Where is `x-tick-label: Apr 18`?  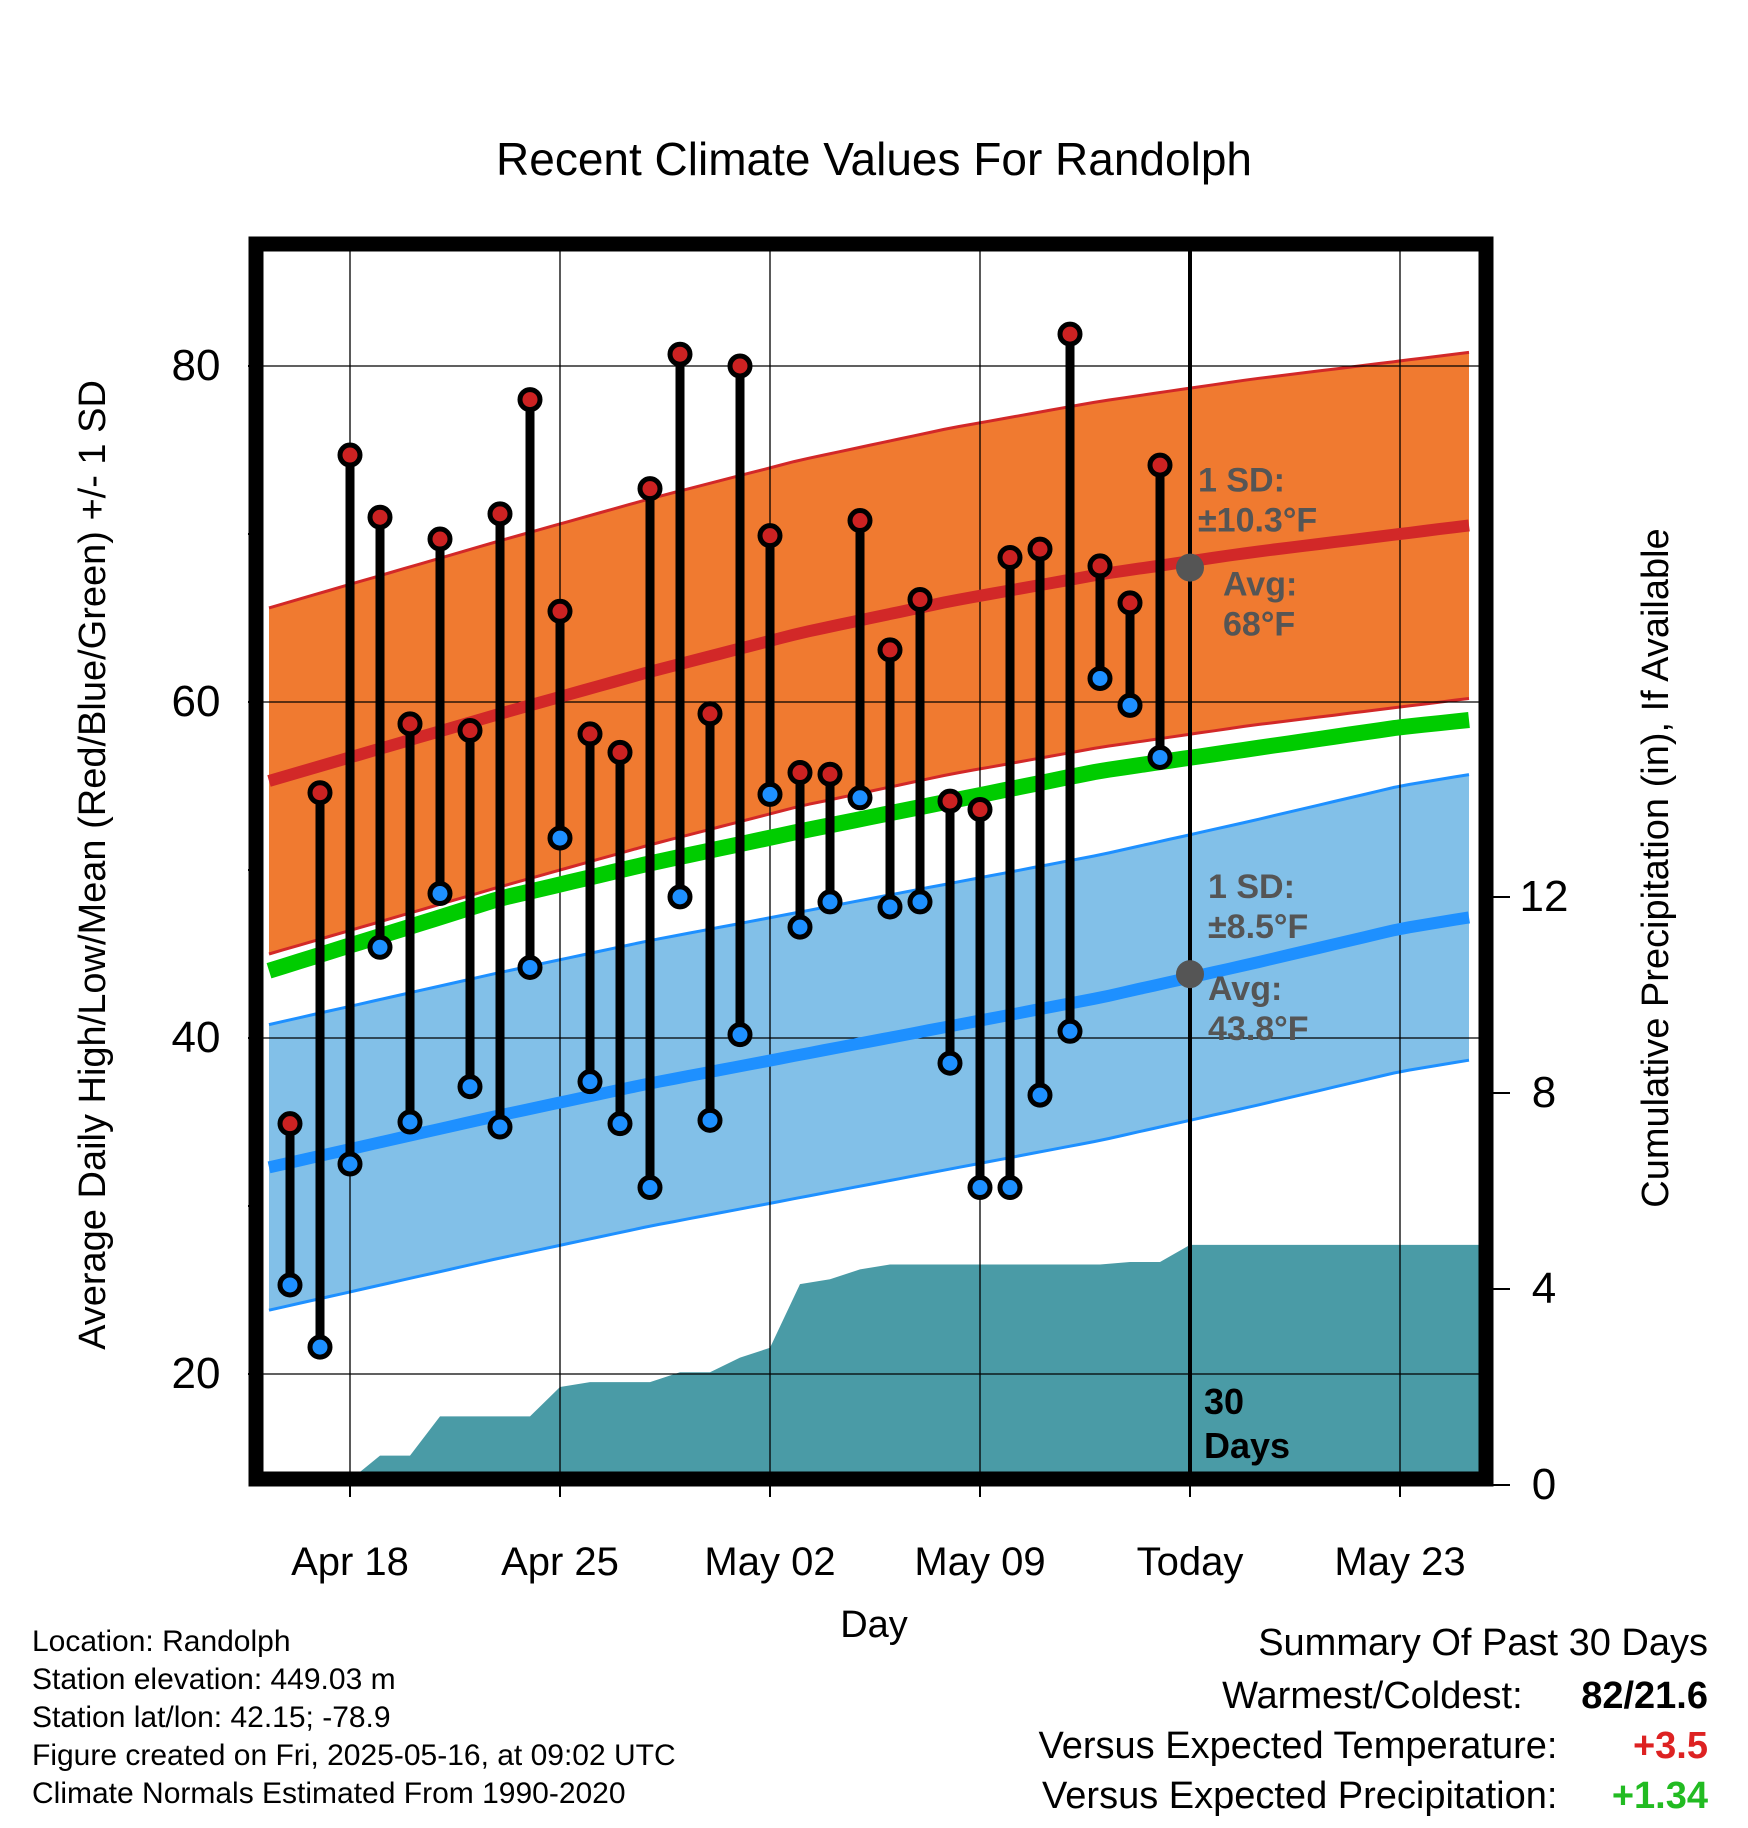
x-tick-label: Apr 18 is located at coordinates (350, 1562).